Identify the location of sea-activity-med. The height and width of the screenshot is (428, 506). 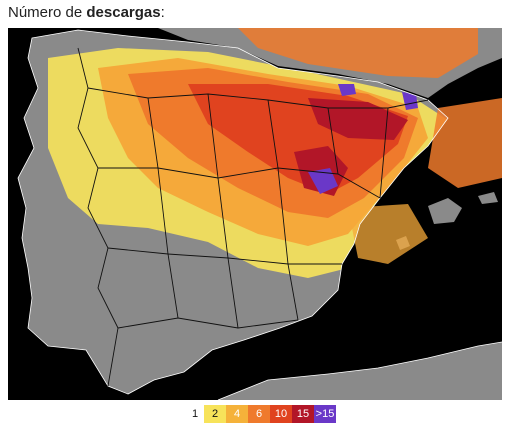
(388, 234).